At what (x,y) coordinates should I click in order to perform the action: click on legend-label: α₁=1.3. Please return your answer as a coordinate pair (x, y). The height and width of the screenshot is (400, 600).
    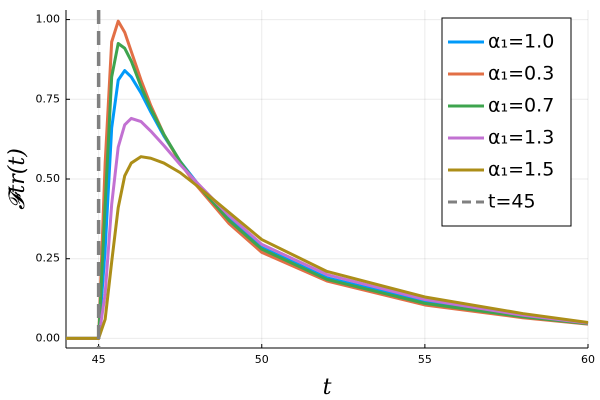
    Looking at the image, I should click on (521, 138).